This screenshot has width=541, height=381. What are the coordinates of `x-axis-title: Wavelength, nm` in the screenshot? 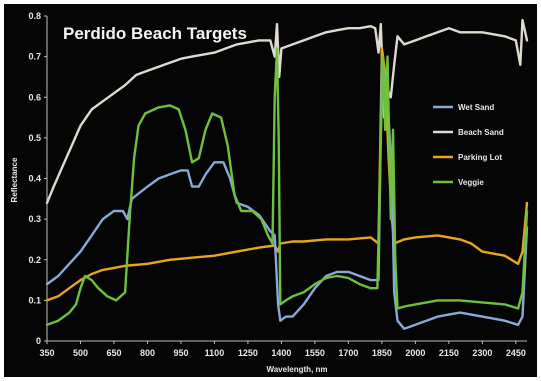 It's located at (296, 369).